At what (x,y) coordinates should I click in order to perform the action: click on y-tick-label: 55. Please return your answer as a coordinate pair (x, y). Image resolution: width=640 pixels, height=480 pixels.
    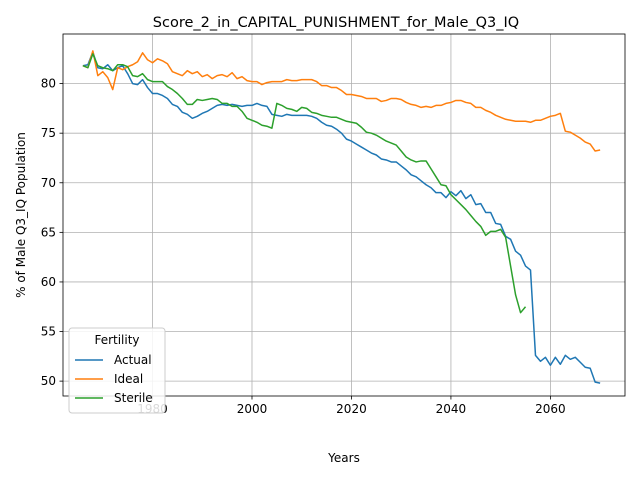
    Looking at the image, I should click on (48, 332).